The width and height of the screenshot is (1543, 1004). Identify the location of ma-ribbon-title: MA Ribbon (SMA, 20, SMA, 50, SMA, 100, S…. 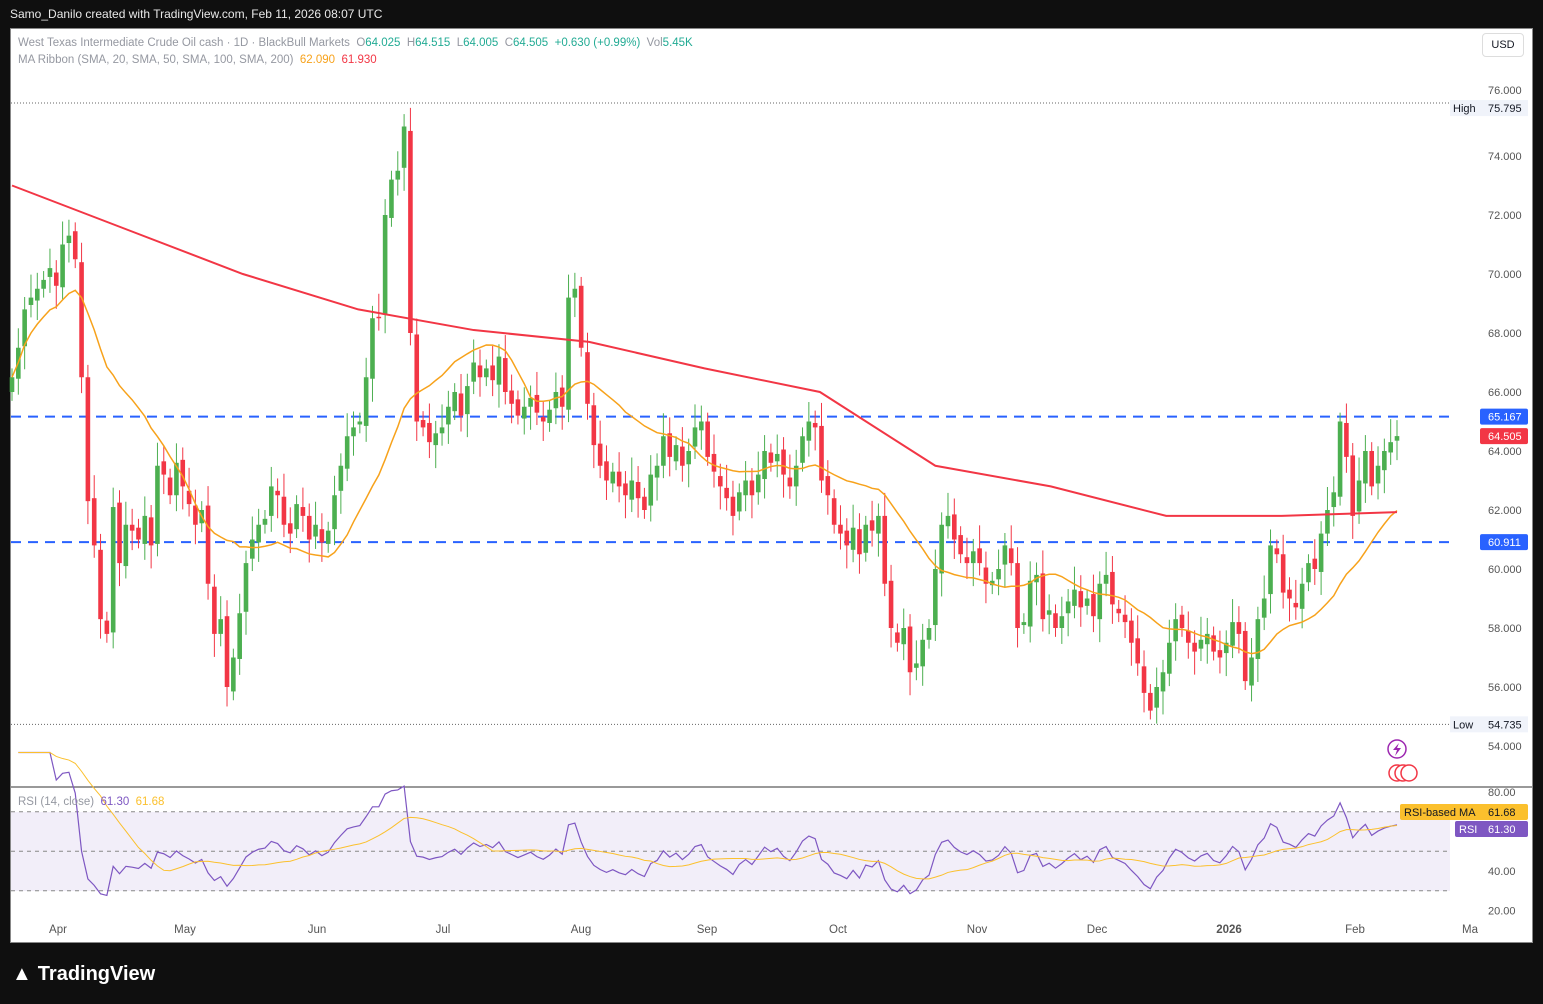
(156, 60).